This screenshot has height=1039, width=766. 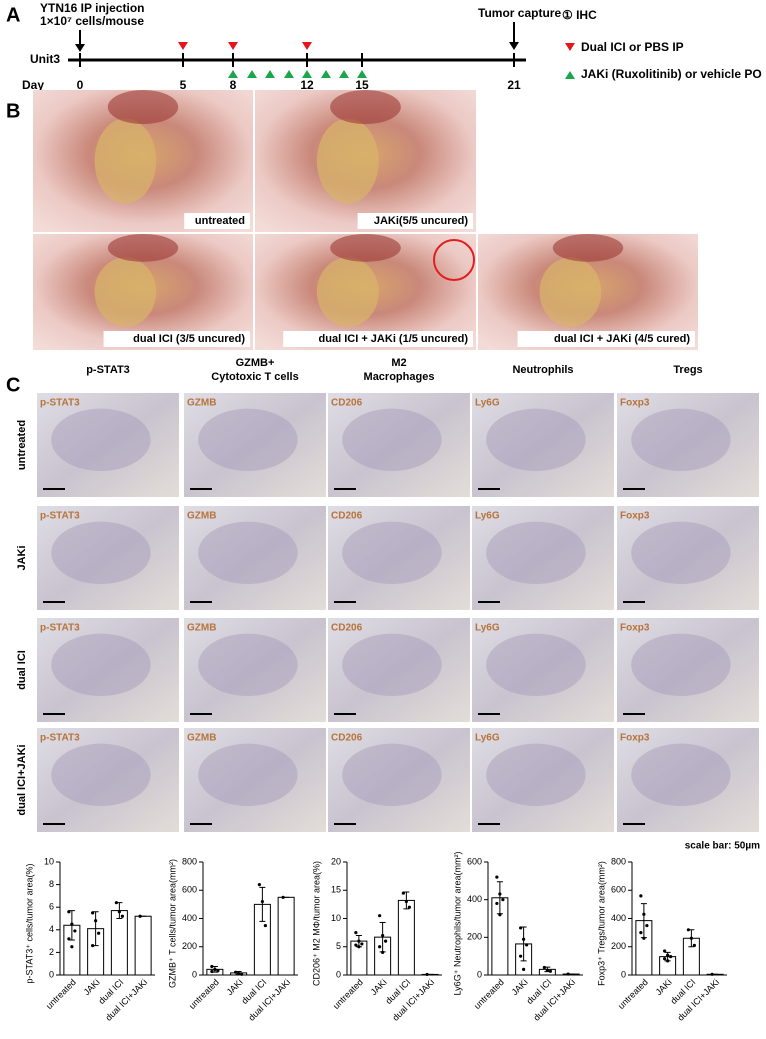 I want to click on arrowhead, so click(x=80, y=48).